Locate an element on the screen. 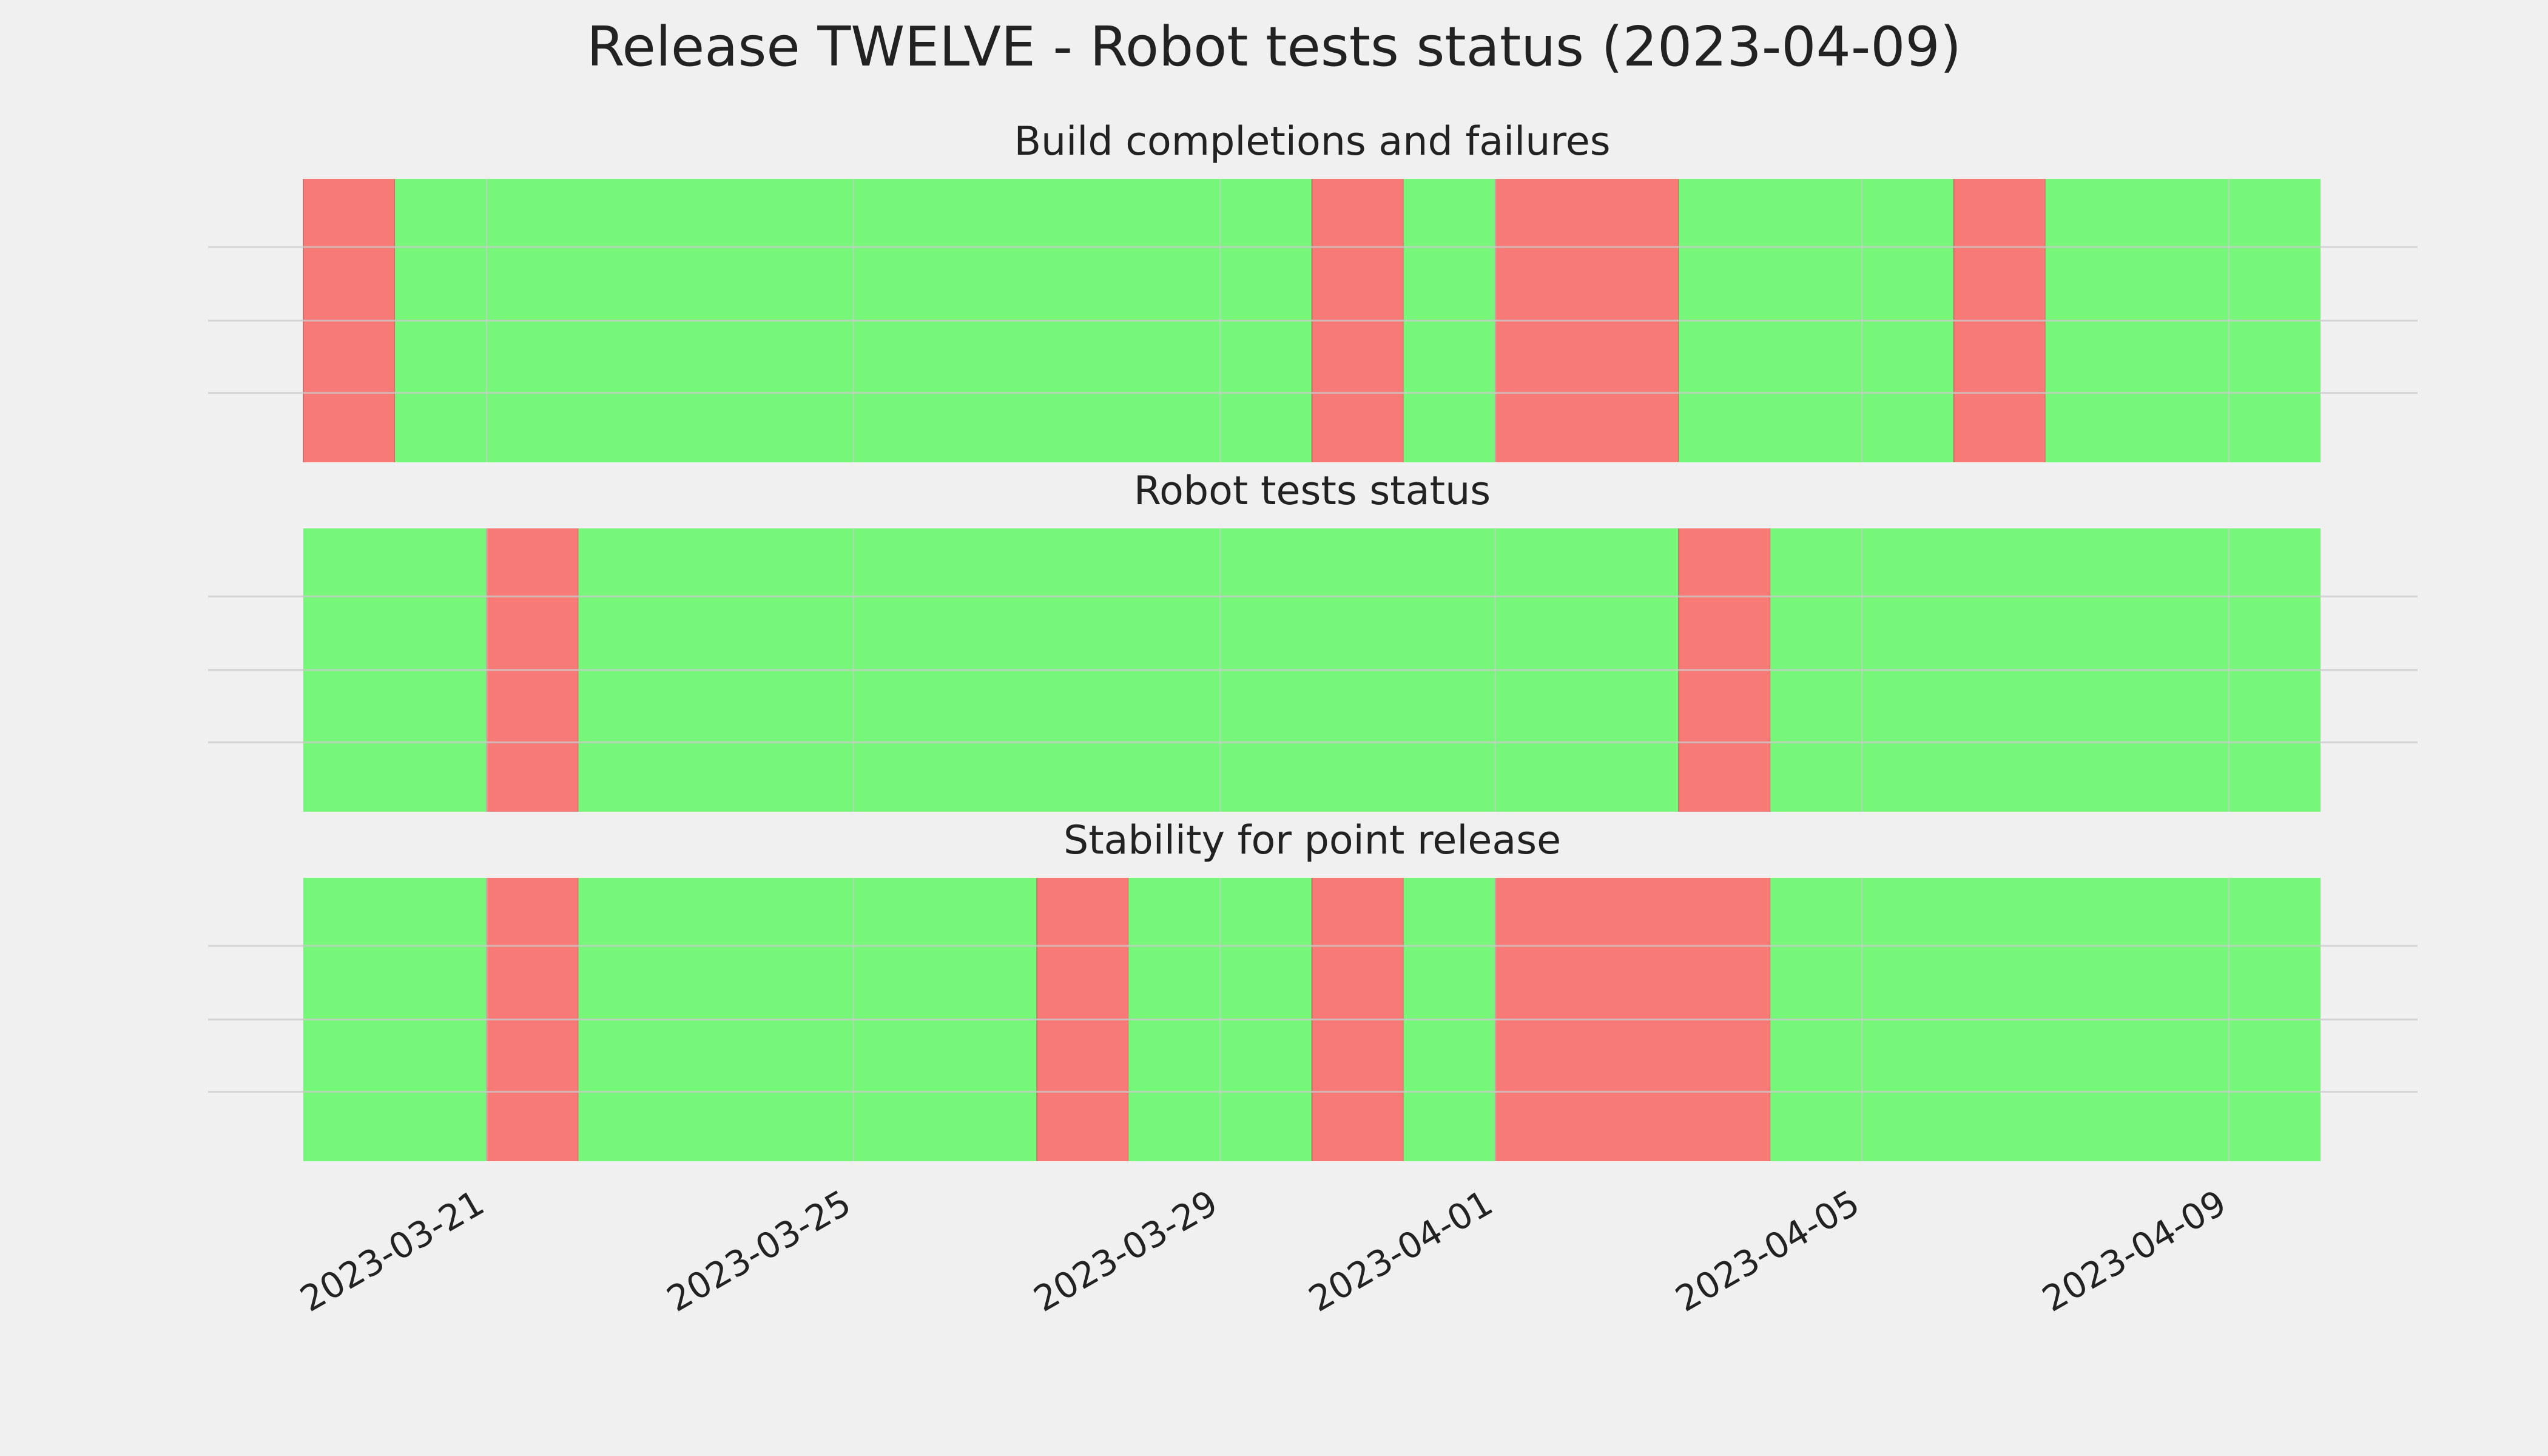  panel-title: Robot tests status is located at coordinates (1312, 491).